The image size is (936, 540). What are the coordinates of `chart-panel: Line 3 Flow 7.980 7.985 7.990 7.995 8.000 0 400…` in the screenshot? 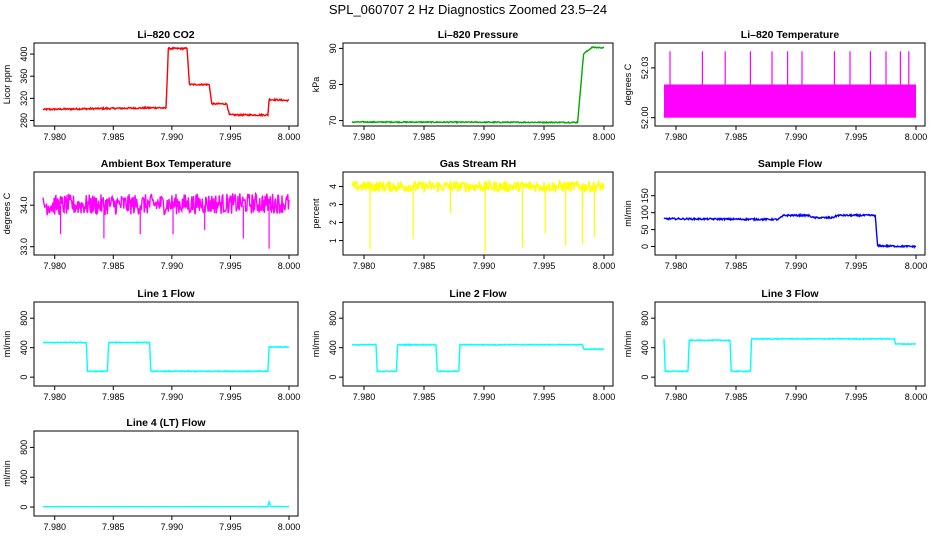 It's located at (775, 345).